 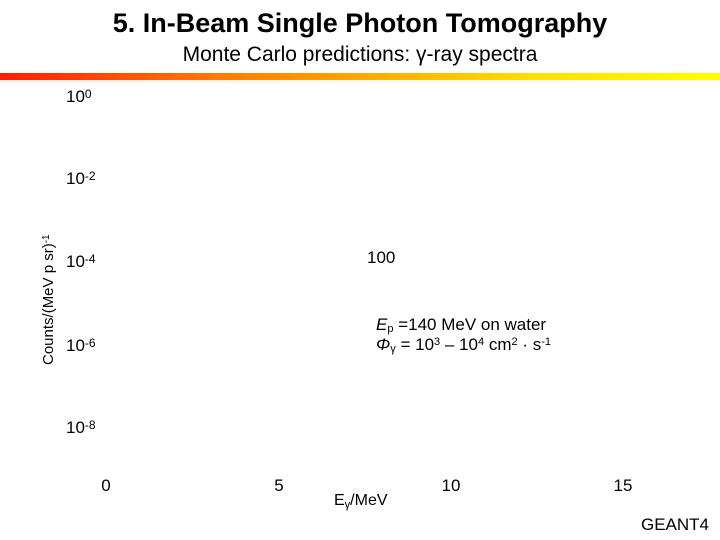 What do you see at coordinates (90, 176) in the screenshot?
I see `y-tick-exp: -2` at bounding box center [90, 176].